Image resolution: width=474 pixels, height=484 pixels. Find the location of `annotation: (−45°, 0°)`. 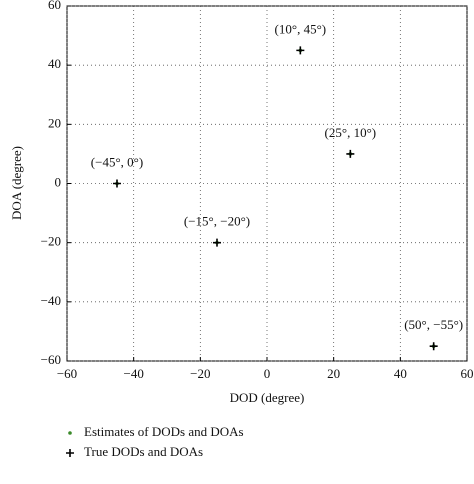

annotation: (−45°, 0°) is located at coordinates (117, 161).